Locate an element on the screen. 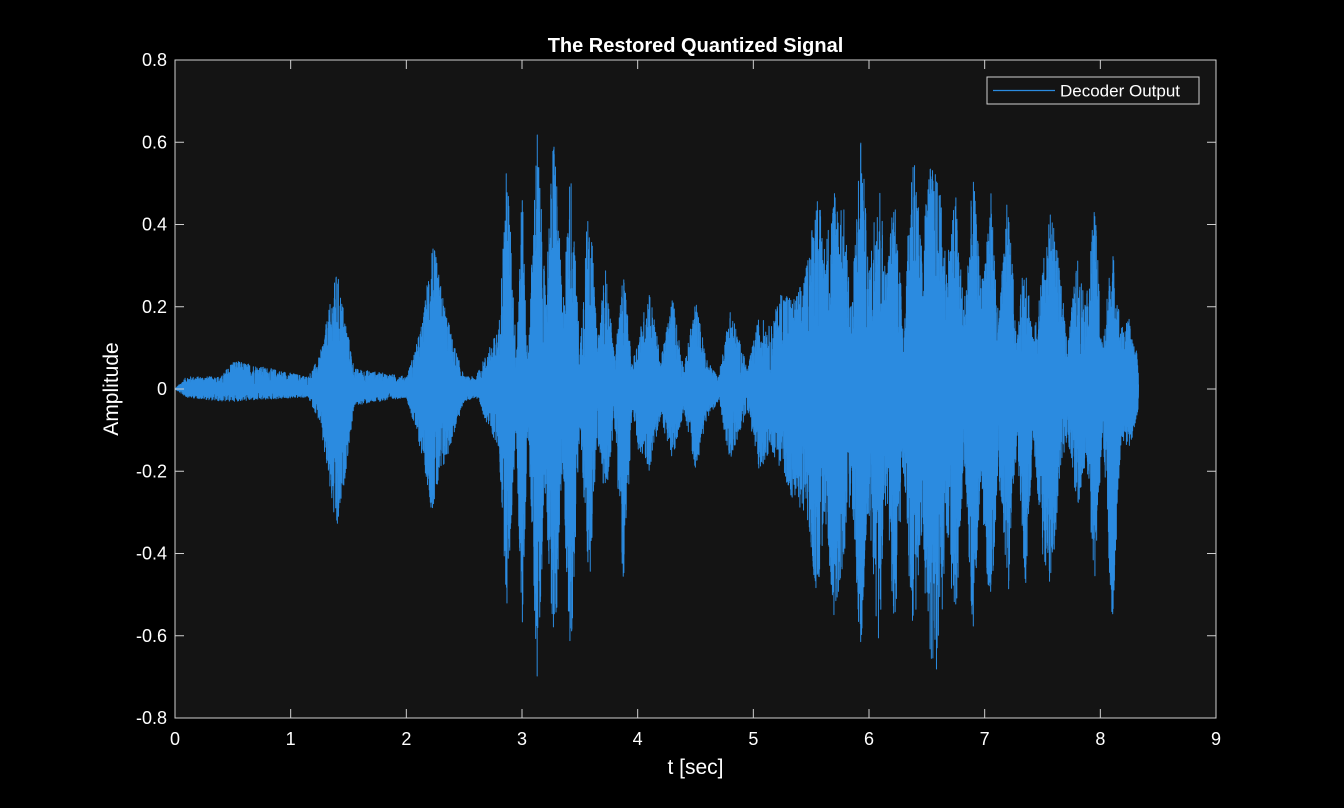  x-tick-label: 8 is located at coordinates (1100, 739).